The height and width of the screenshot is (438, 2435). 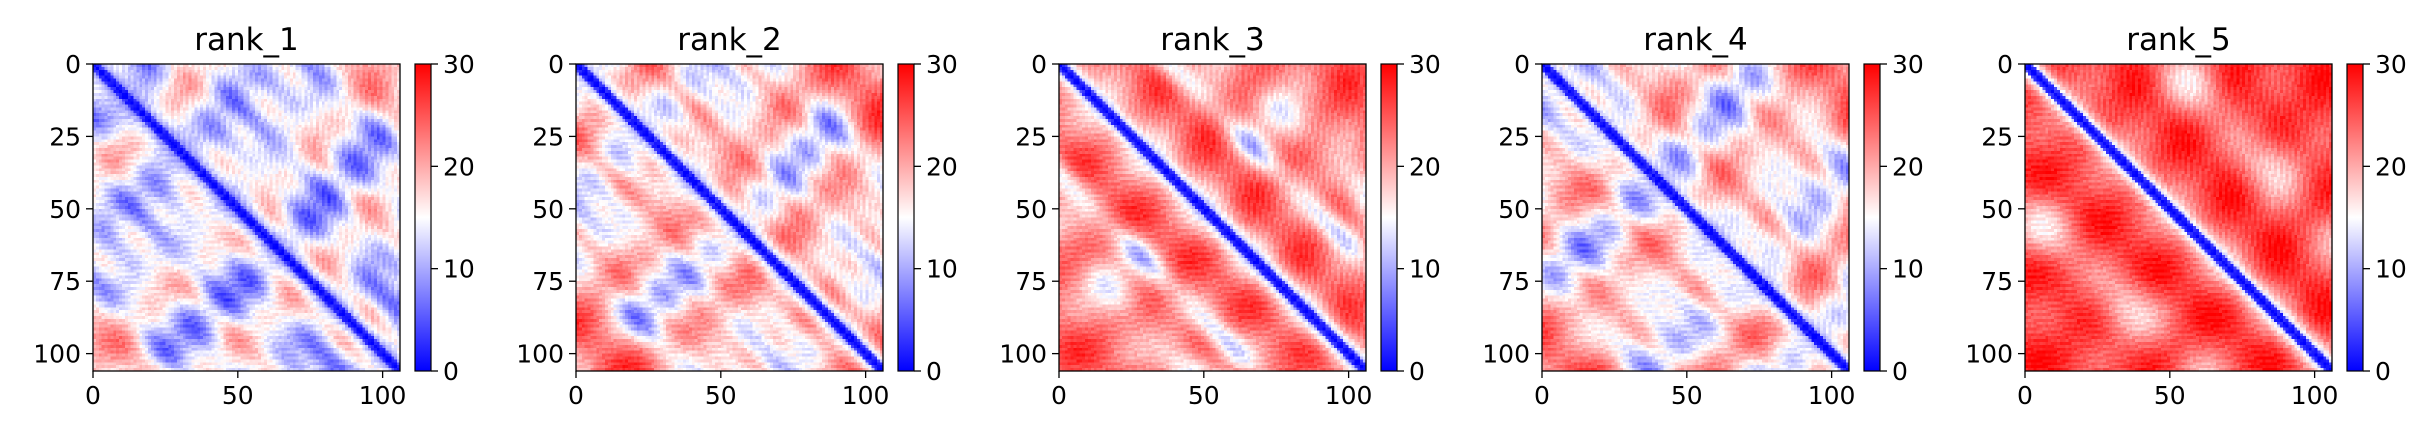 What do you see at coordinates (1695, 40) in the screenshot?
I see `panel-title: rank_4` at bounding box center [1695, 40].